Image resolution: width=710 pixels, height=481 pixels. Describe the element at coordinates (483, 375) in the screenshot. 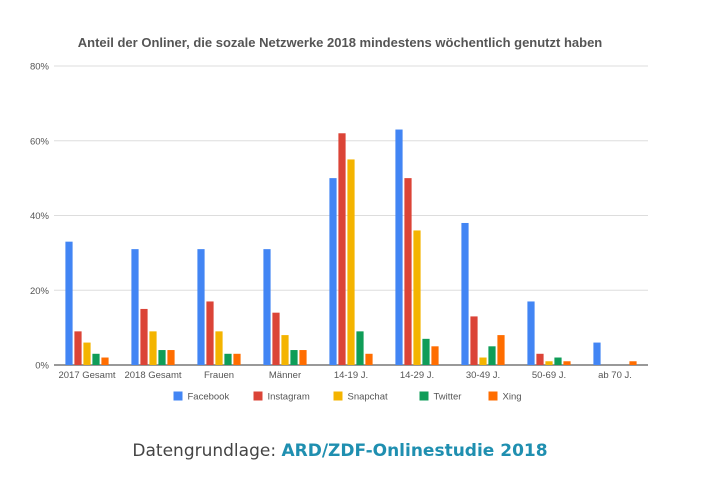

I see `x-tick-label: 30-49 J.` at that location.